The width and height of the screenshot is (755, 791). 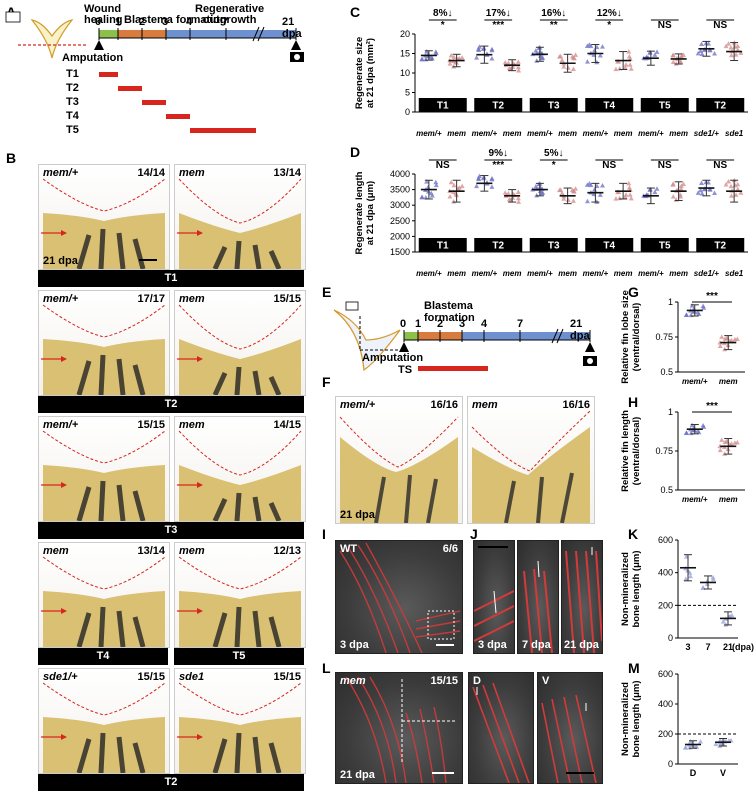 What do you see at coordinates (399, 460) in the screenshot?
I see `photo-f-left: mem/+ 16/16 21 dpa` at bounding box center [399, 460].